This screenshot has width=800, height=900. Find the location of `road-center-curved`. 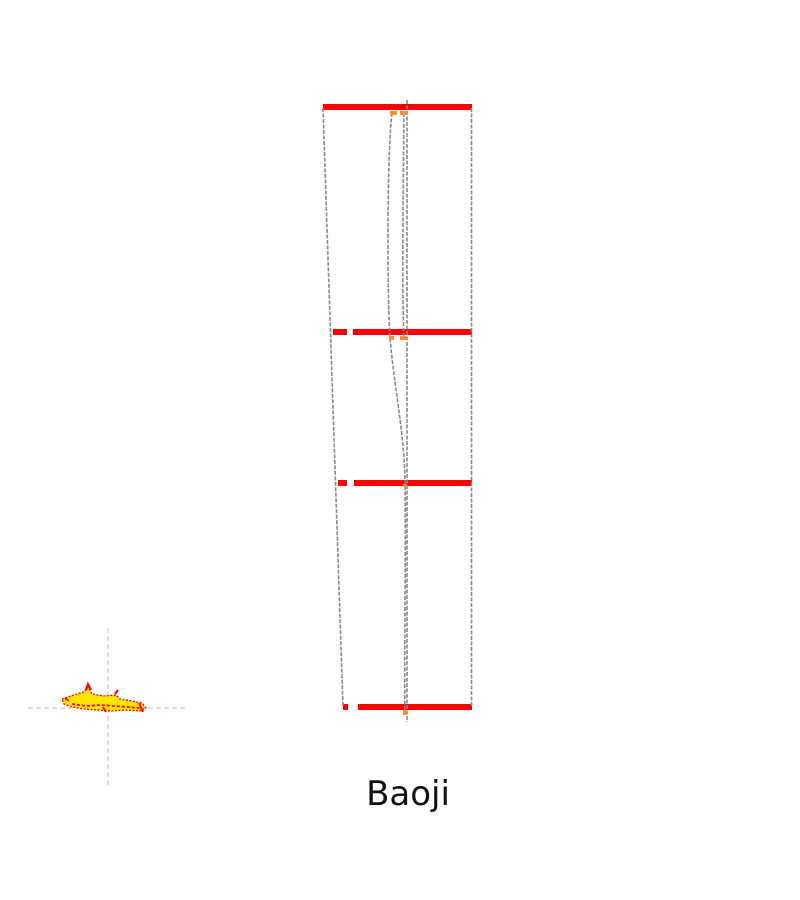

road-center-curved is located at coordinates (397, 413).